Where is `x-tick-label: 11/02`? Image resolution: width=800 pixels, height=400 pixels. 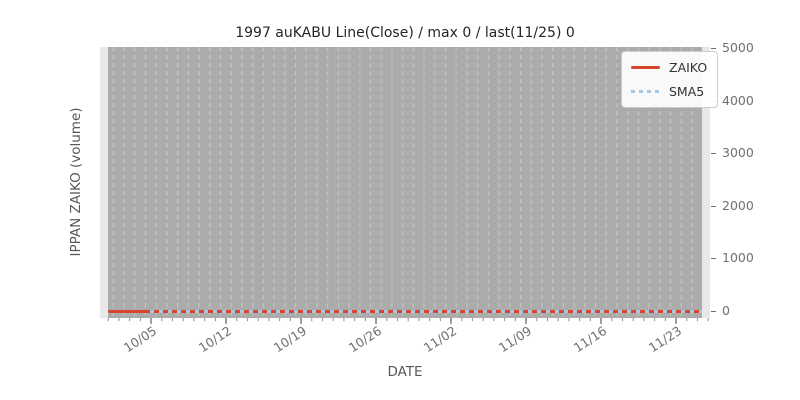
x-tick-label: 11/02 is located at coordinates (440, 339).